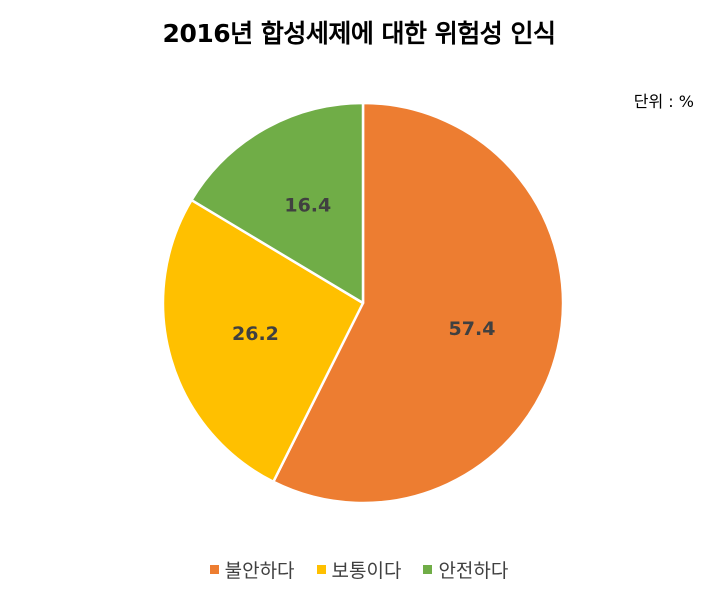 This screenshot has height=591, width=718. Describe the element at coordinates (255, 334) in the screenshot. I see `data-label-2: 26.2` at that location.